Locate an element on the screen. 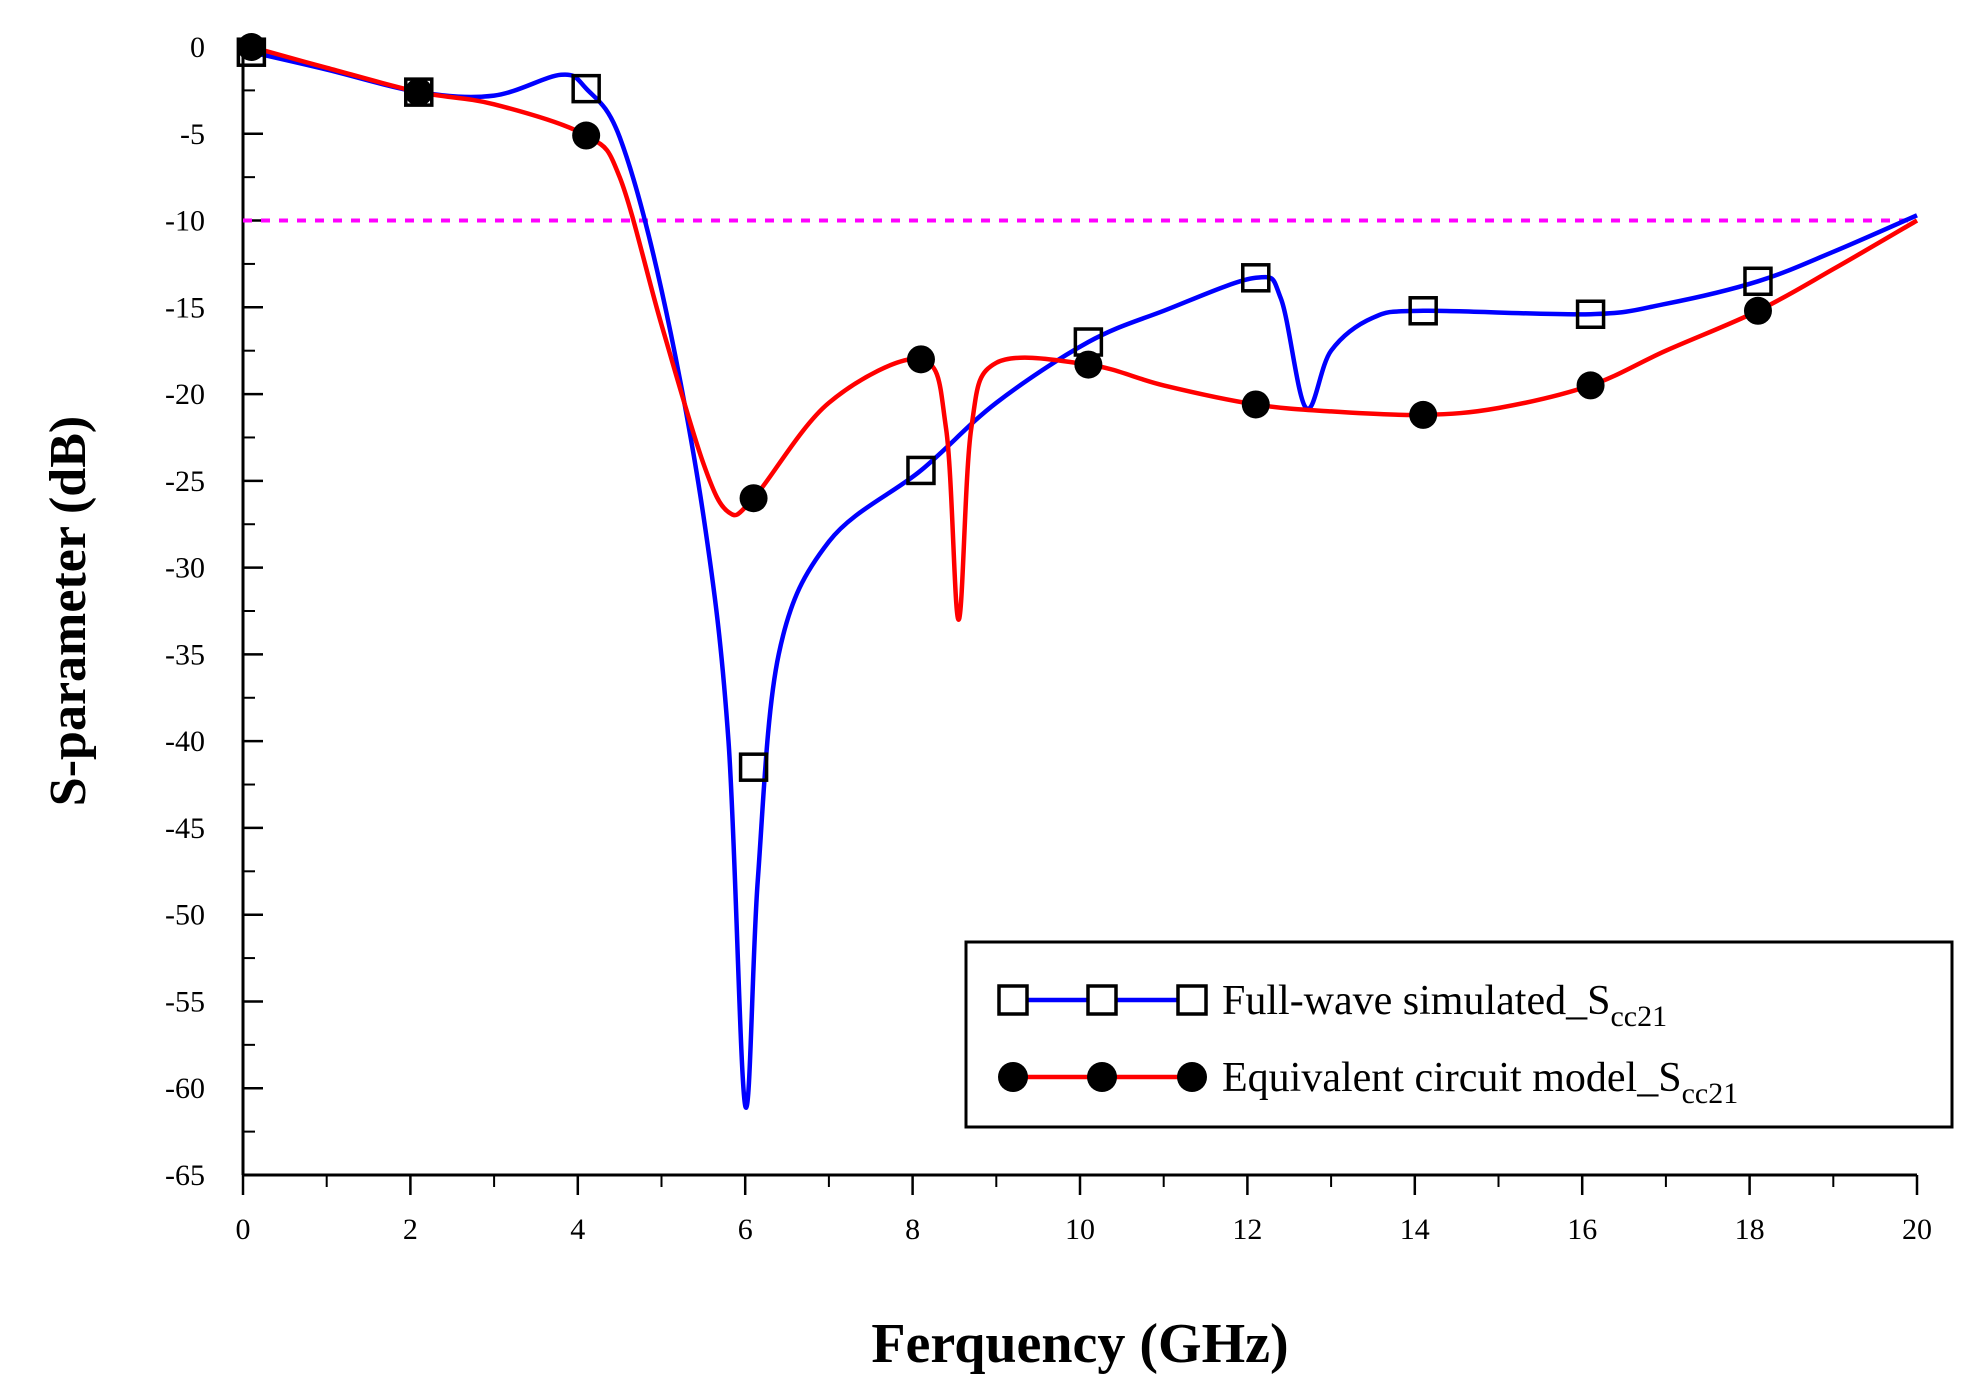 The width and height of the screenshot is (1986, 1387). x-tick-label: 2 is located at coordinates (410, 1229).